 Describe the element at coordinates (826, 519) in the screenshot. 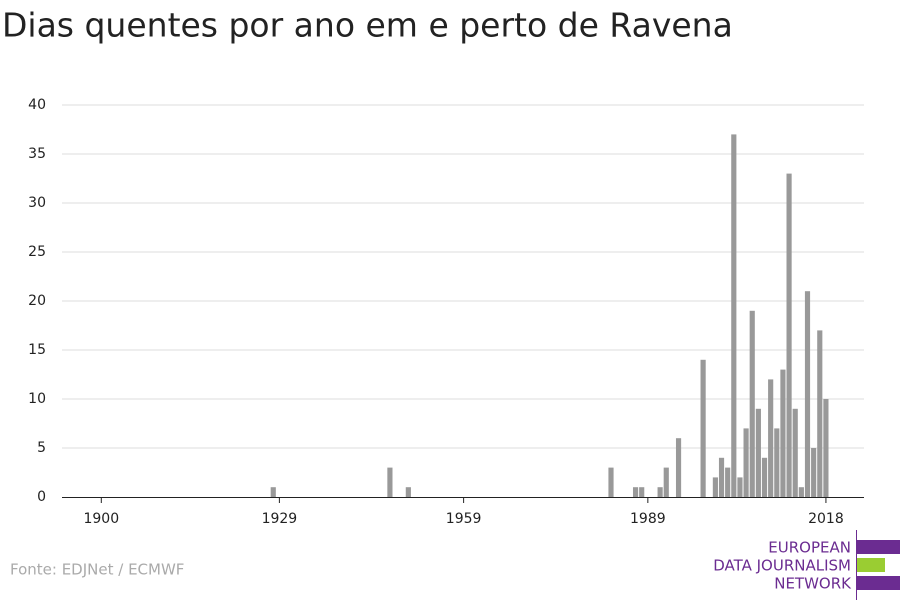

I see `x-tick-label: 2018` at that location.